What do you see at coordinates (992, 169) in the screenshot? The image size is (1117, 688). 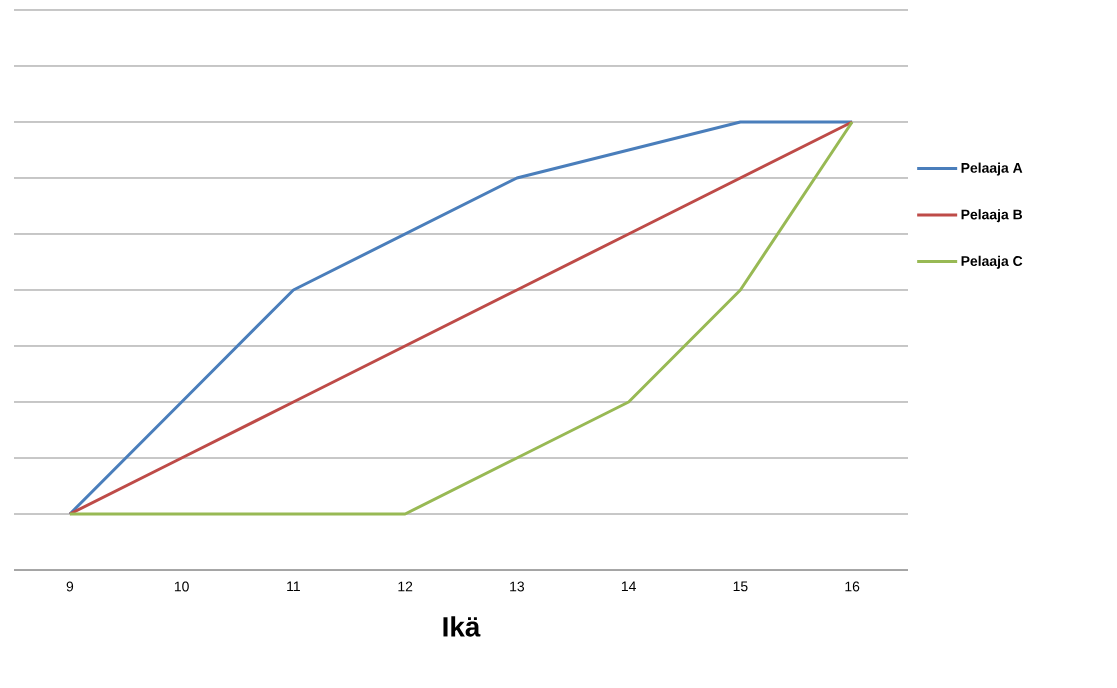 I see `legend-label: Pelaaja A` at bounding box center [992, 169].